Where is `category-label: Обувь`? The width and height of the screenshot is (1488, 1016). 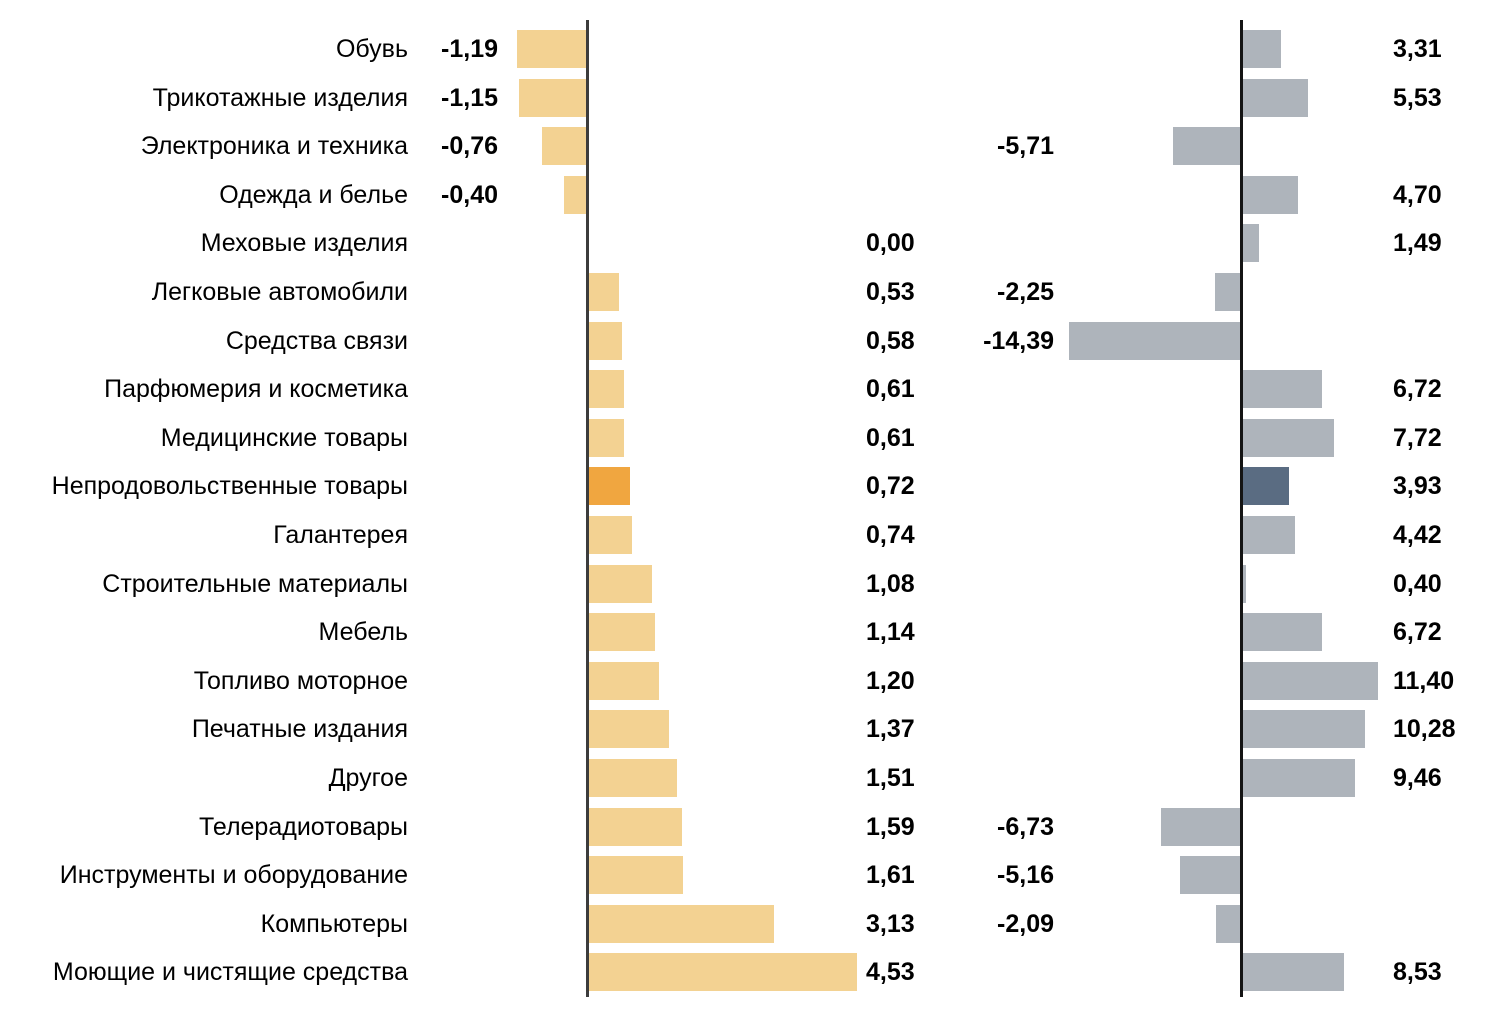
category-label: Обувь is located at coordinates (371, 49).